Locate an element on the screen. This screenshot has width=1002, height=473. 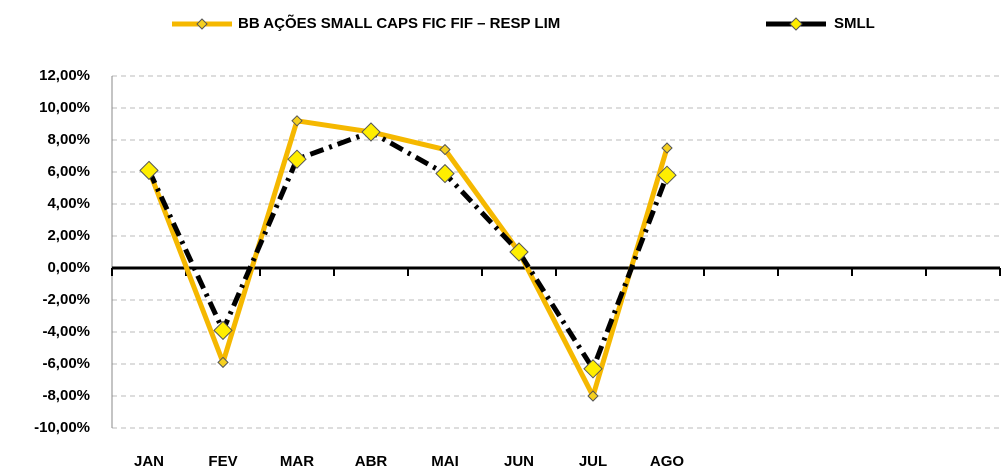
y-tick-label: 2,00% is located at coordinates (68, 235).